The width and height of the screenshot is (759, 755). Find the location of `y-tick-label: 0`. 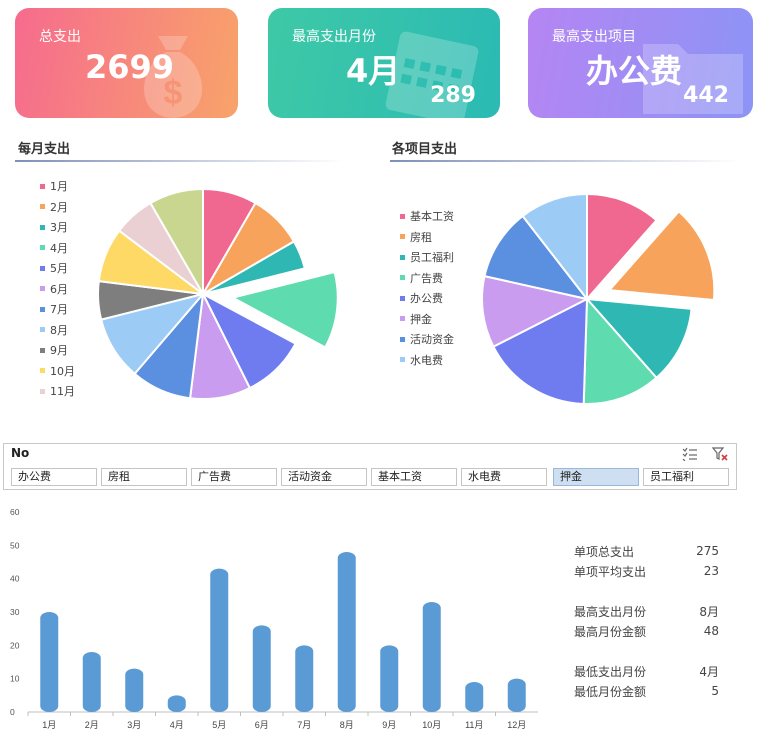

y-tick-label: 0 is located at coordinates (12, 712).